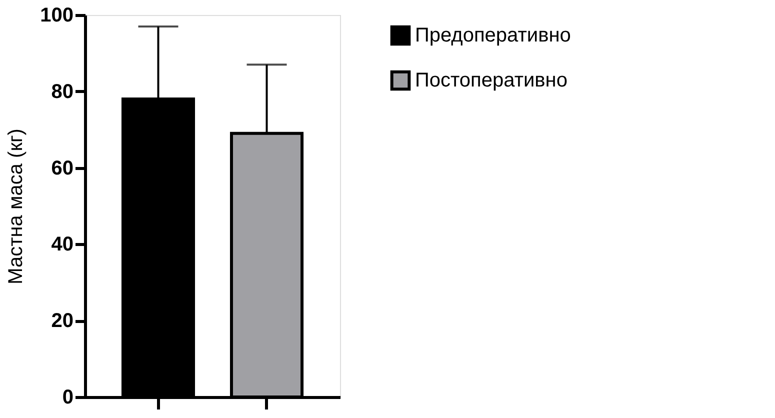 Image resolution: width=775 pixels, height=418 pixels. I want to click on y-tick-label: 40, so click(62, 245).